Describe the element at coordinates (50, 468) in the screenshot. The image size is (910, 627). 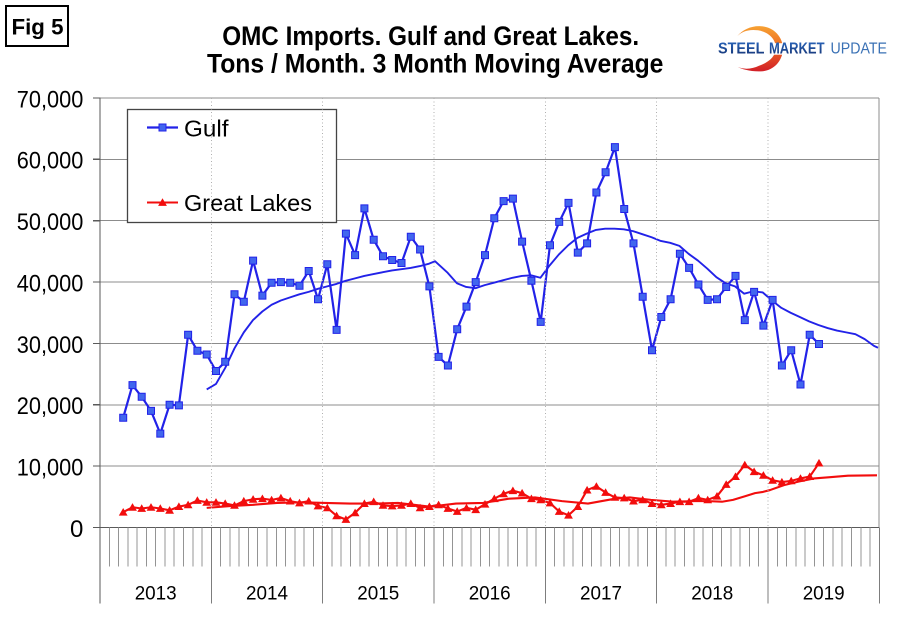
I see `svg-text: 10,000` at that location.